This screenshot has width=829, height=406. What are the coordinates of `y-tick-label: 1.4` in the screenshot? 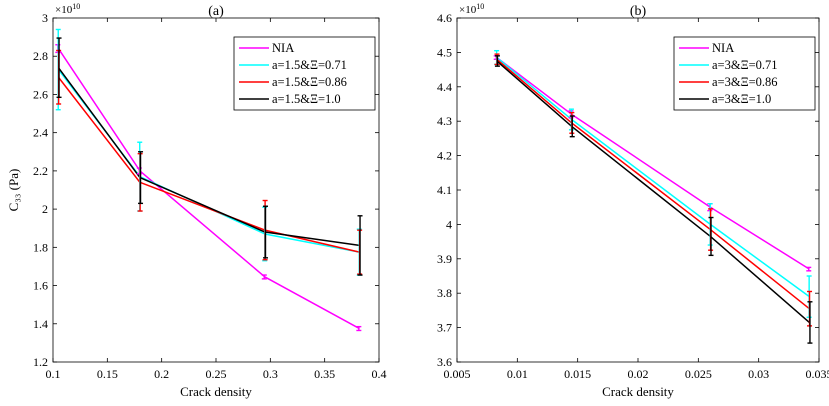 It's located at (40, 324).